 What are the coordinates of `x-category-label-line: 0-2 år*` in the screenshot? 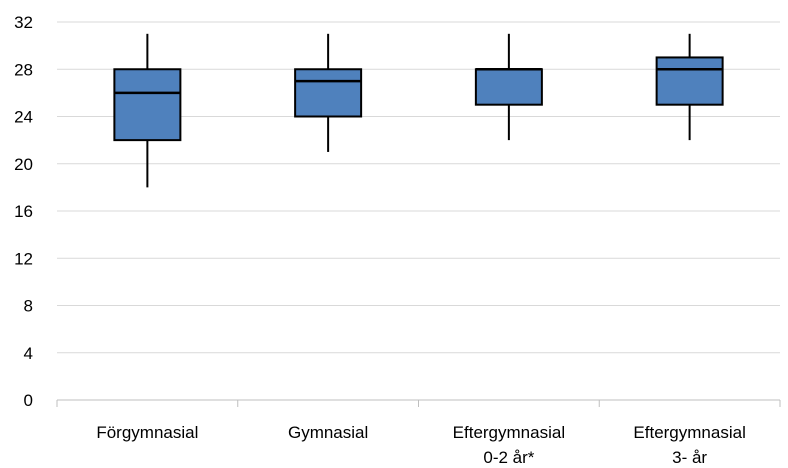 It's located at (508, 457).